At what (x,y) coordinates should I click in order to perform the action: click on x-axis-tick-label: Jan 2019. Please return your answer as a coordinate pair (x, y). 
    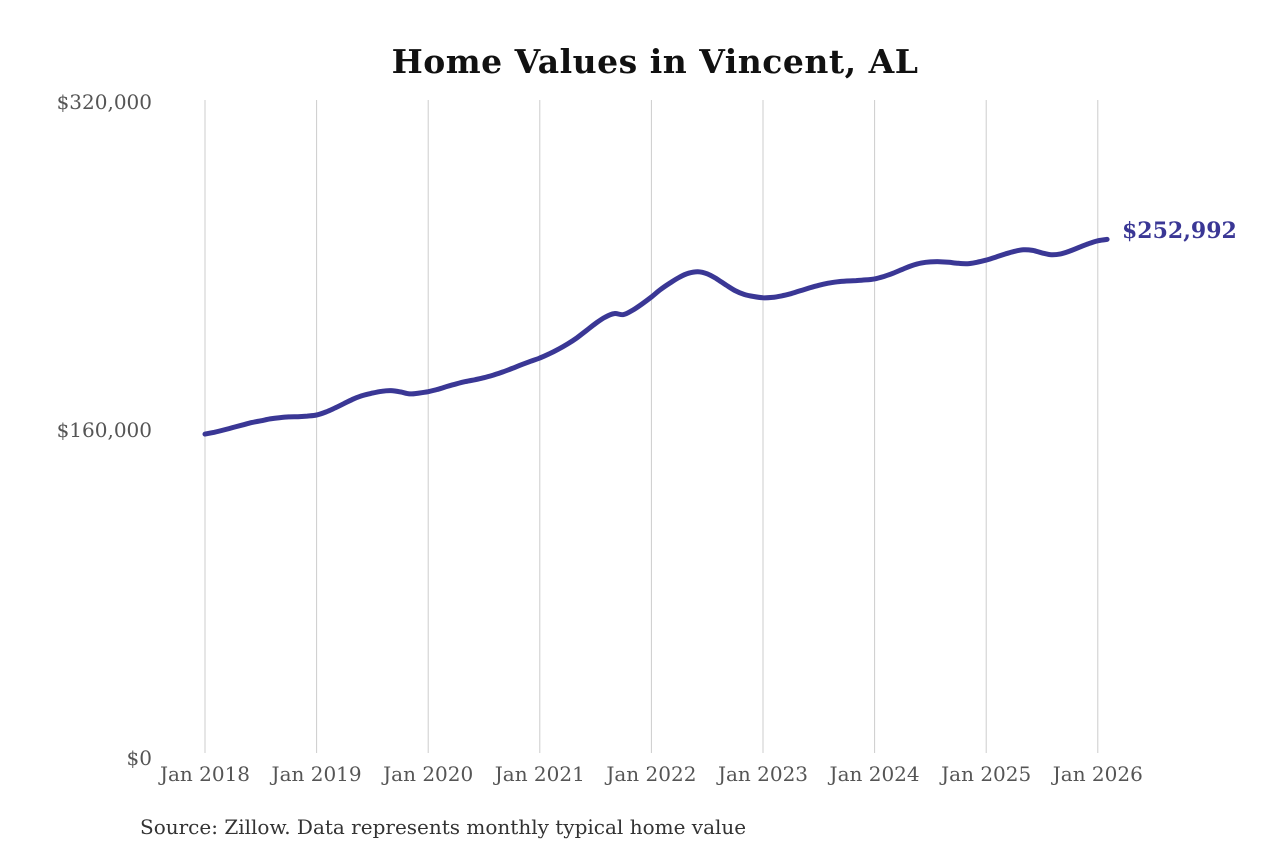
    Looking at the image, I should click on (316, 774).